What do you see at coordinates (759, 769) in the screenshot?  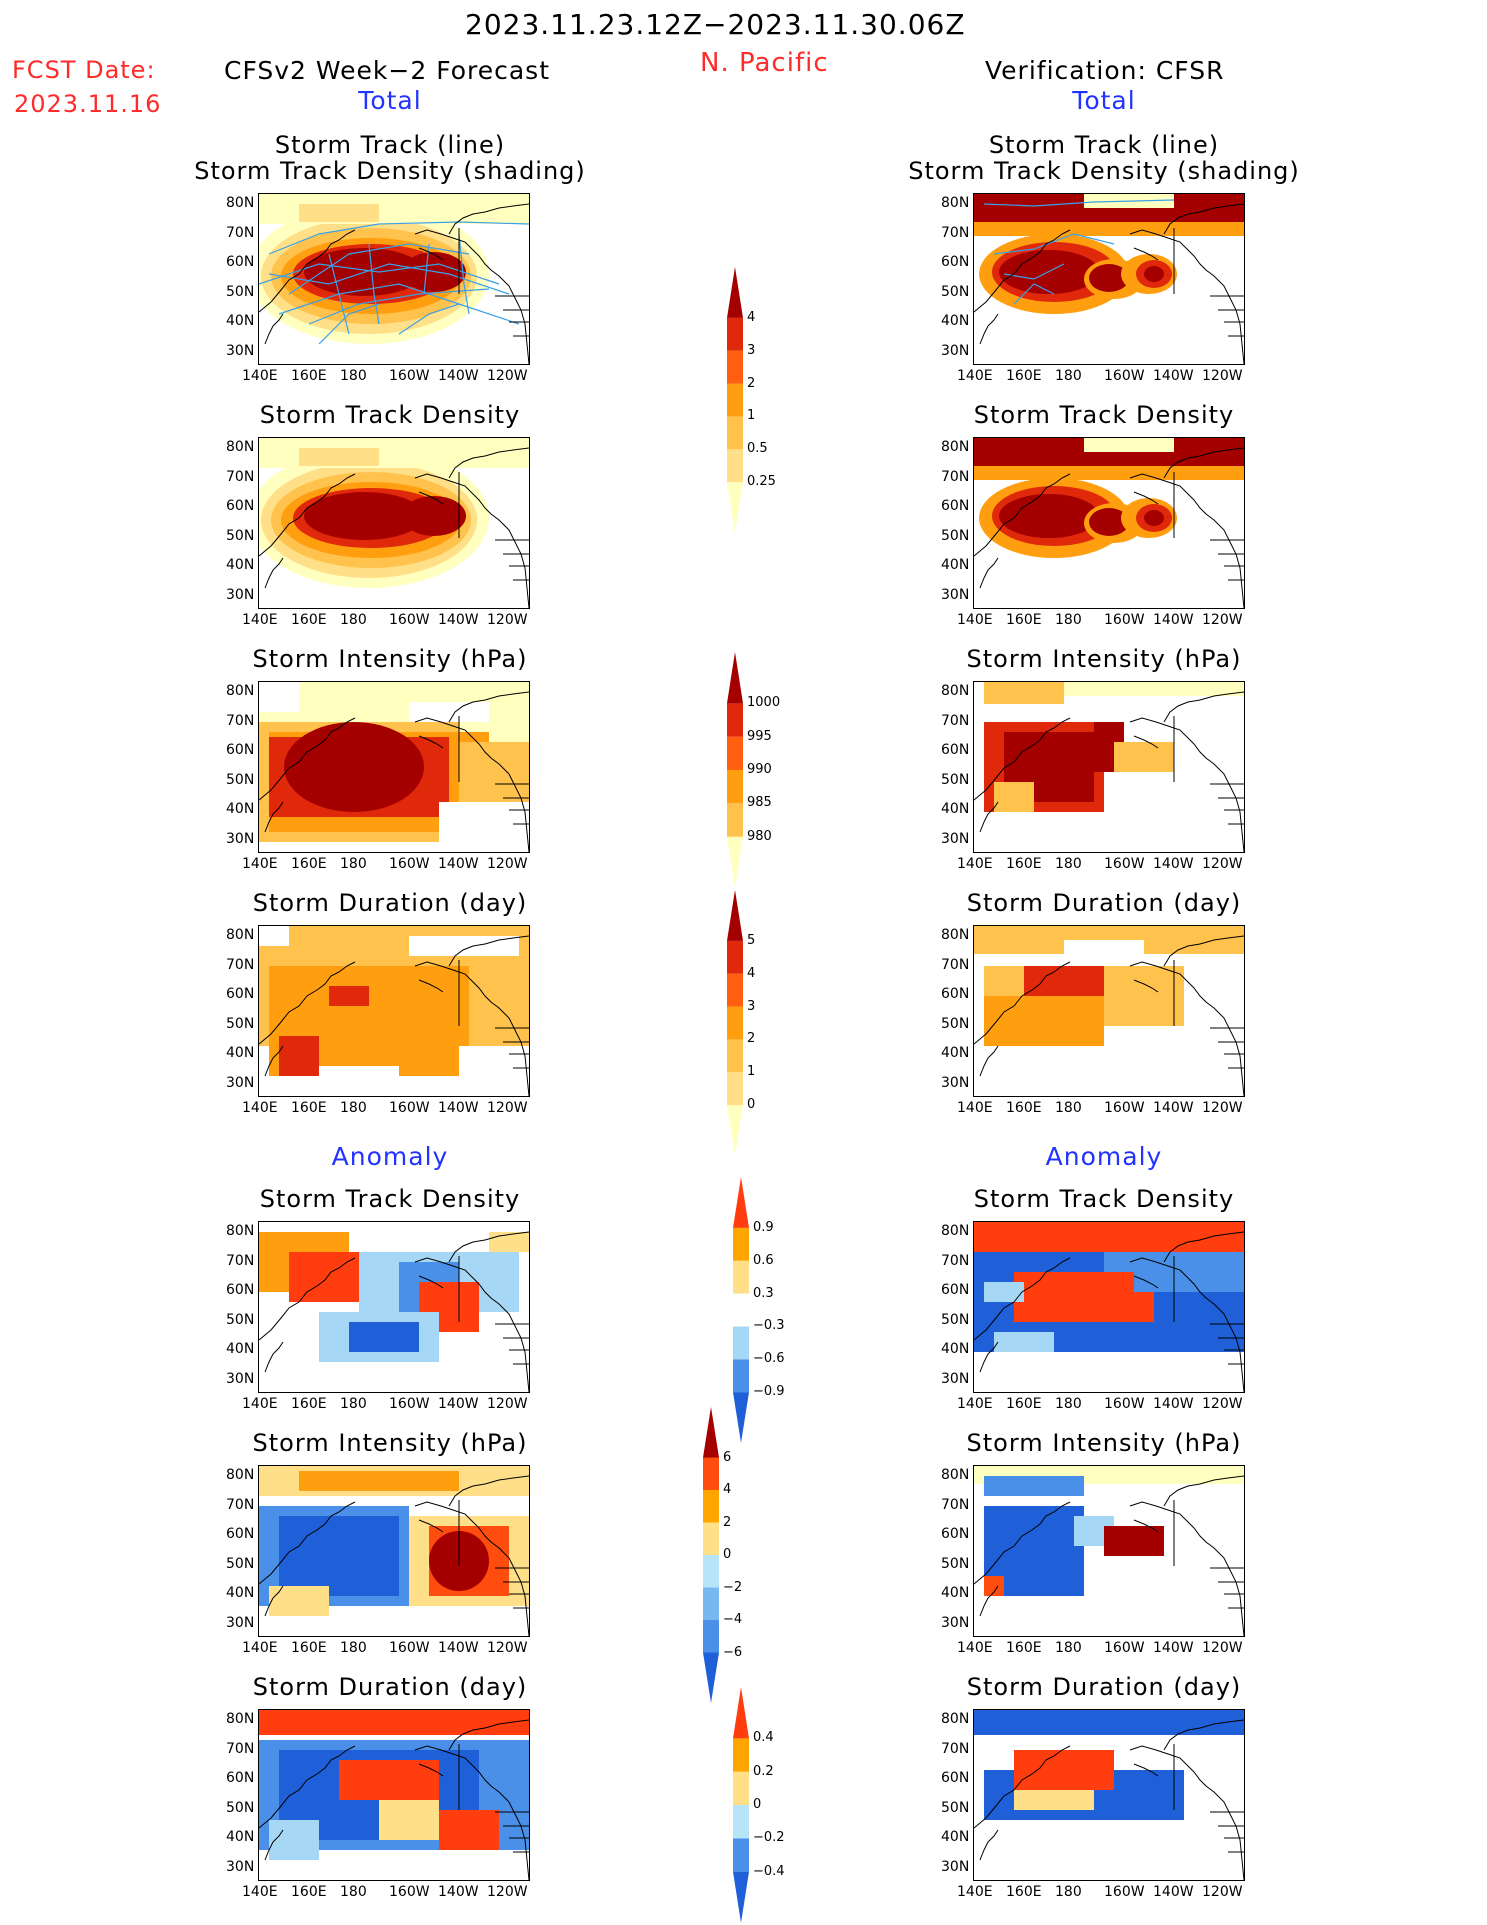 I see `colorbar-tick-label: 990` at bounding box center [759, 769].